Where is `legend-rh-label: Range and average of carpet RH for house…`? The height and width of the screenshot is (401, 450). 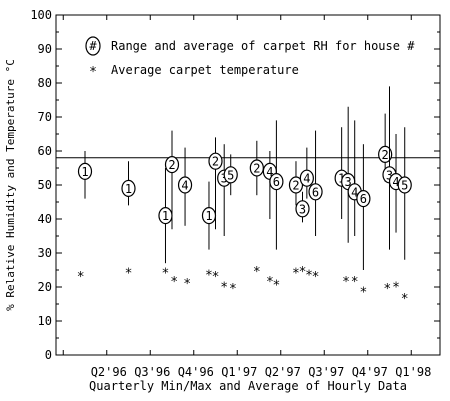
legend-rh-label: Range and average of carpet RH for house… is located at coordinates (263, 46).